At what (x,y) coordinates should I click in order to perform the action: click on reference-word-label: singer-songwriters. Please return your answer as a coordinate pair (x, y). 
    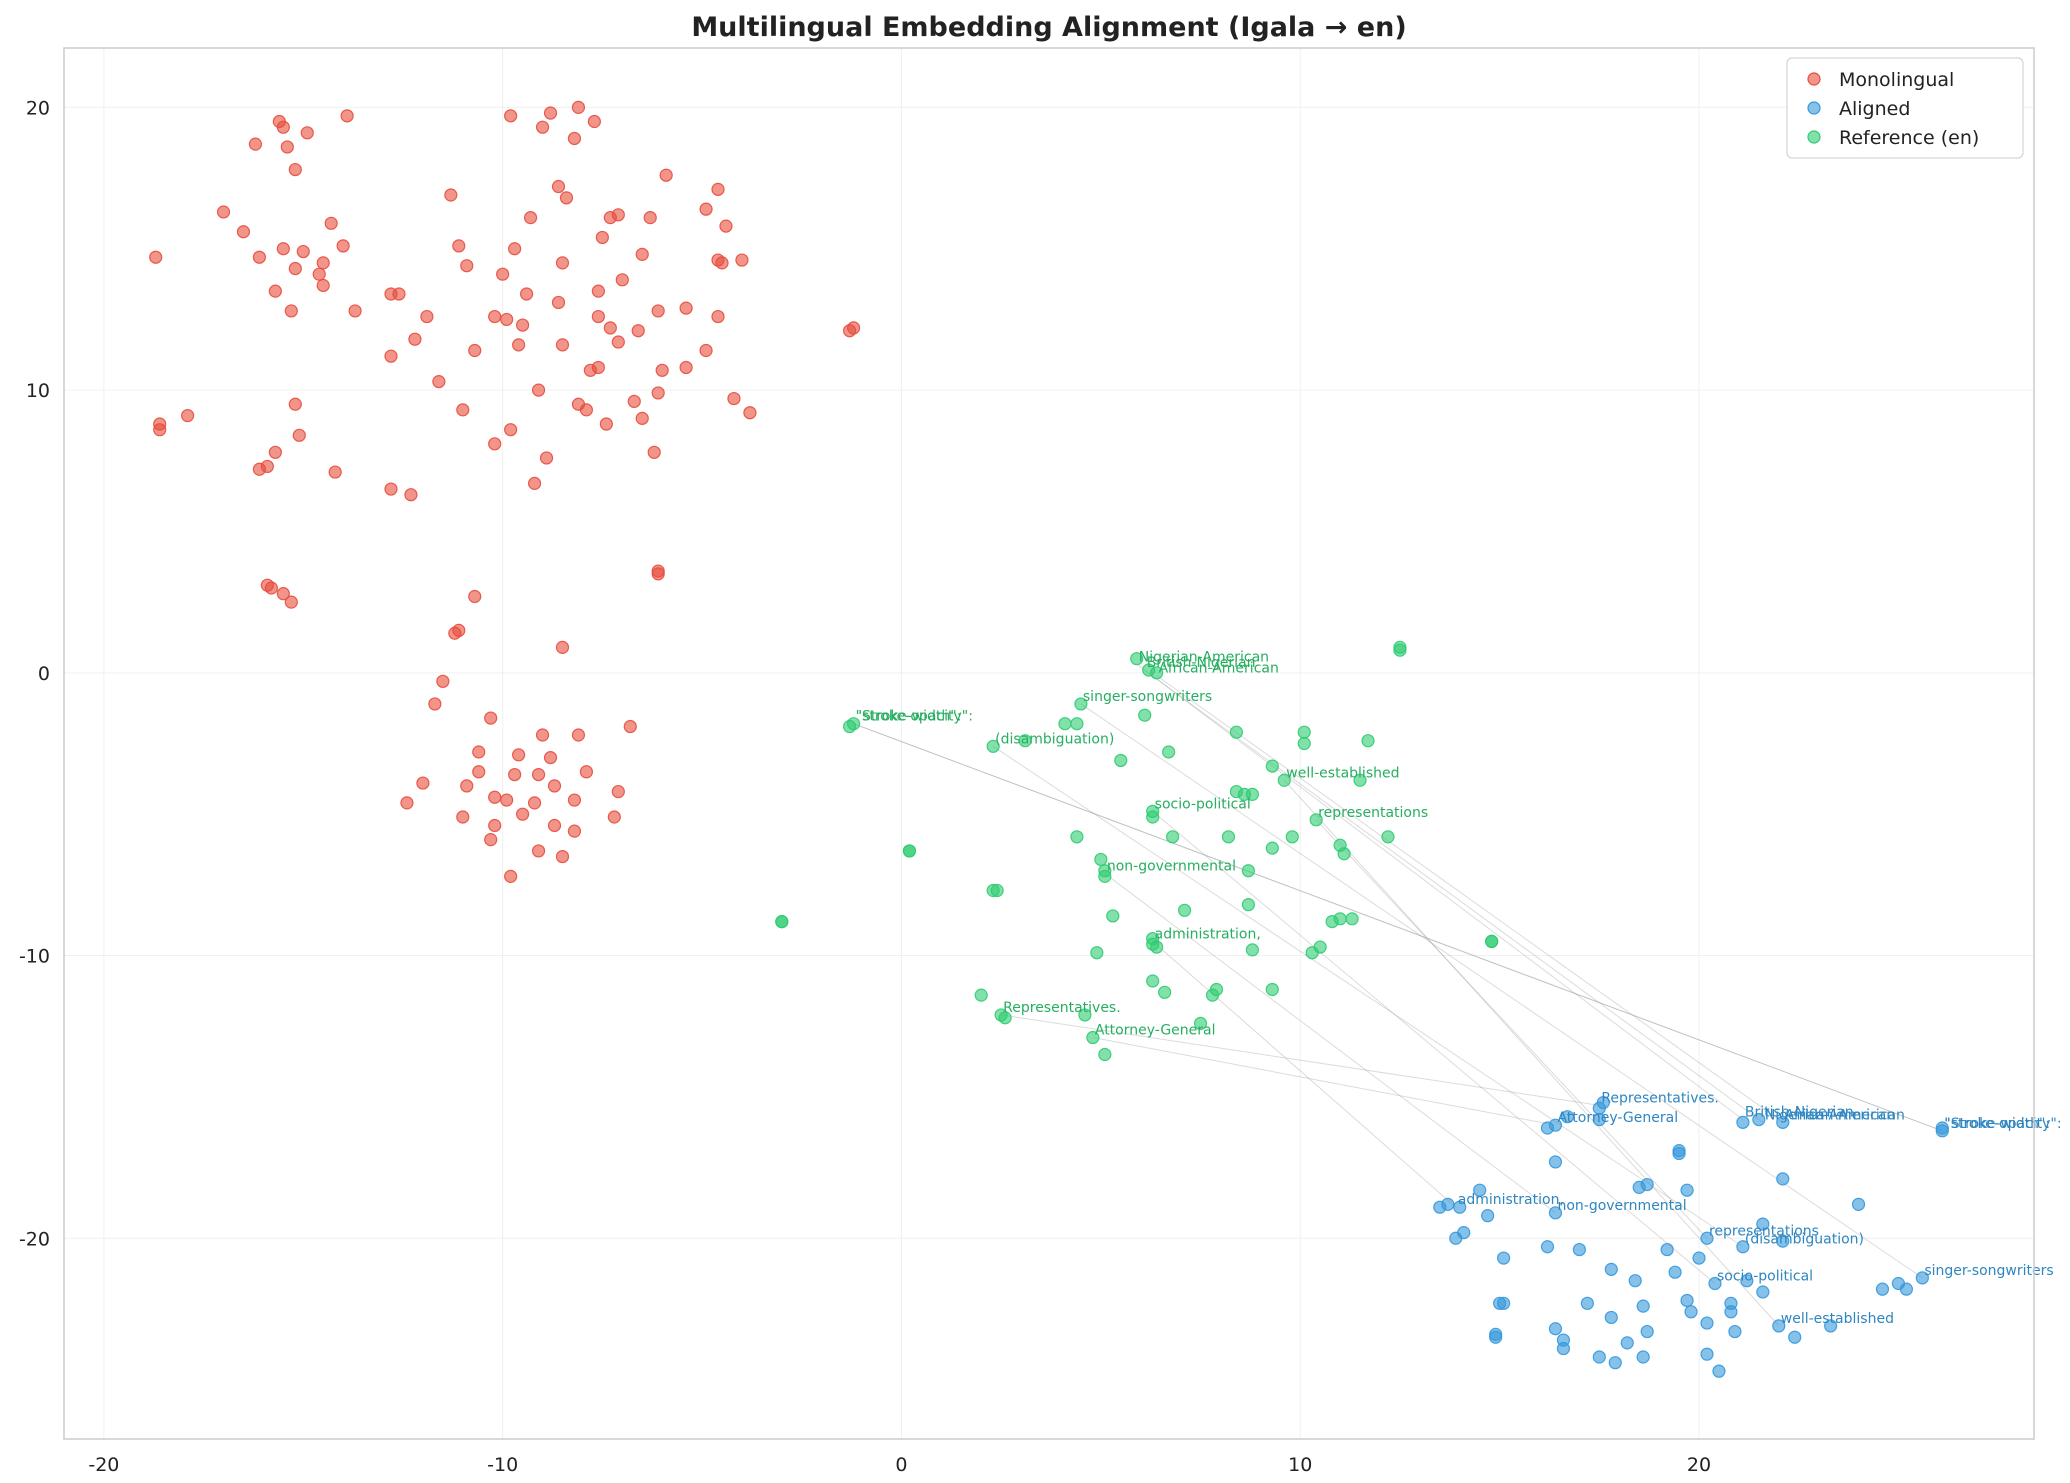
    Looking at the image, I should click on (1147, 697).